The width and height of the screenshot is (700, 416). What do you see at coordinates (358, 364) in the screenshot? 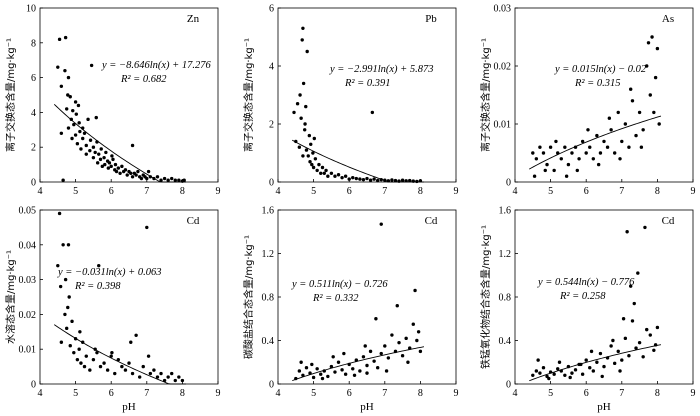
I see `fit-curve` at bounding box center [358, 364].